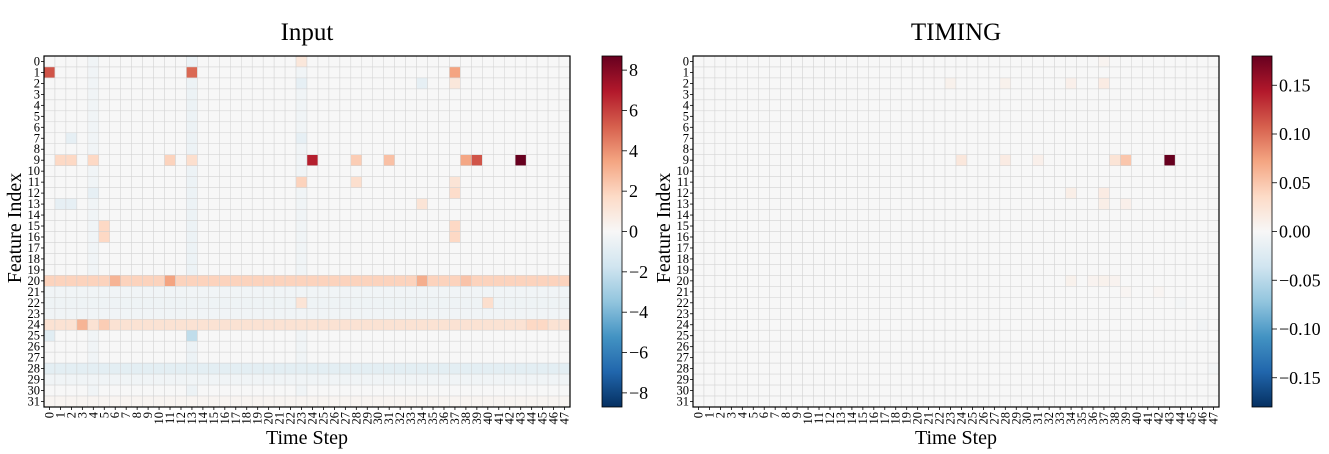 This screenshot has height=454, width=1329. What do you see at coordinates (683, 182) in the screenshot?
I see `y-tick-label: 11` at bounding box center [683, 182].